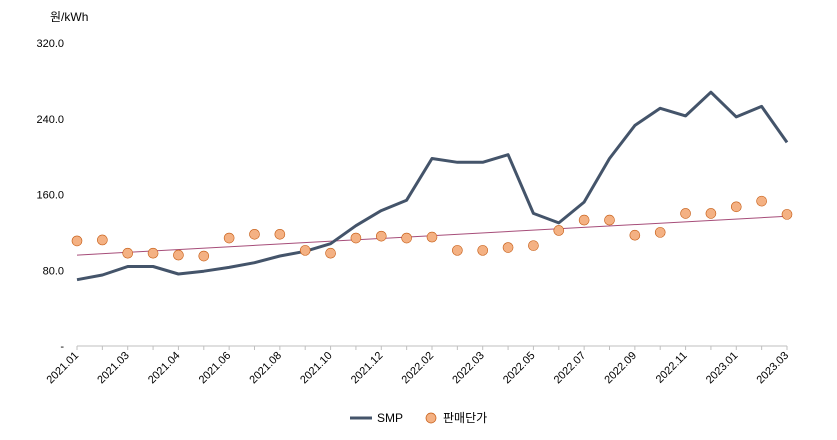  I want to click on x-tick-label: 2022.05, so click(519, 368).